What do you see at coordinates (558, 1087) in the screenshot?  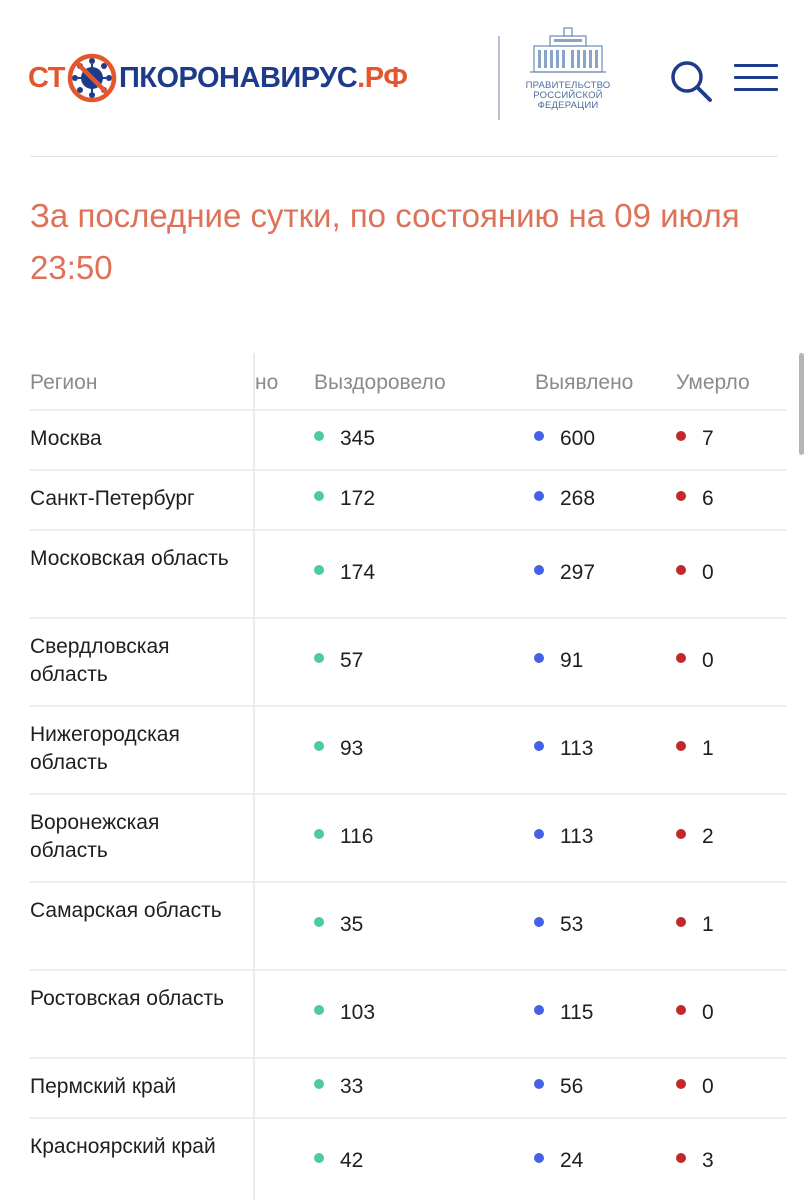 I see `detected-cell: 56` at bounding box center [558, 1087].